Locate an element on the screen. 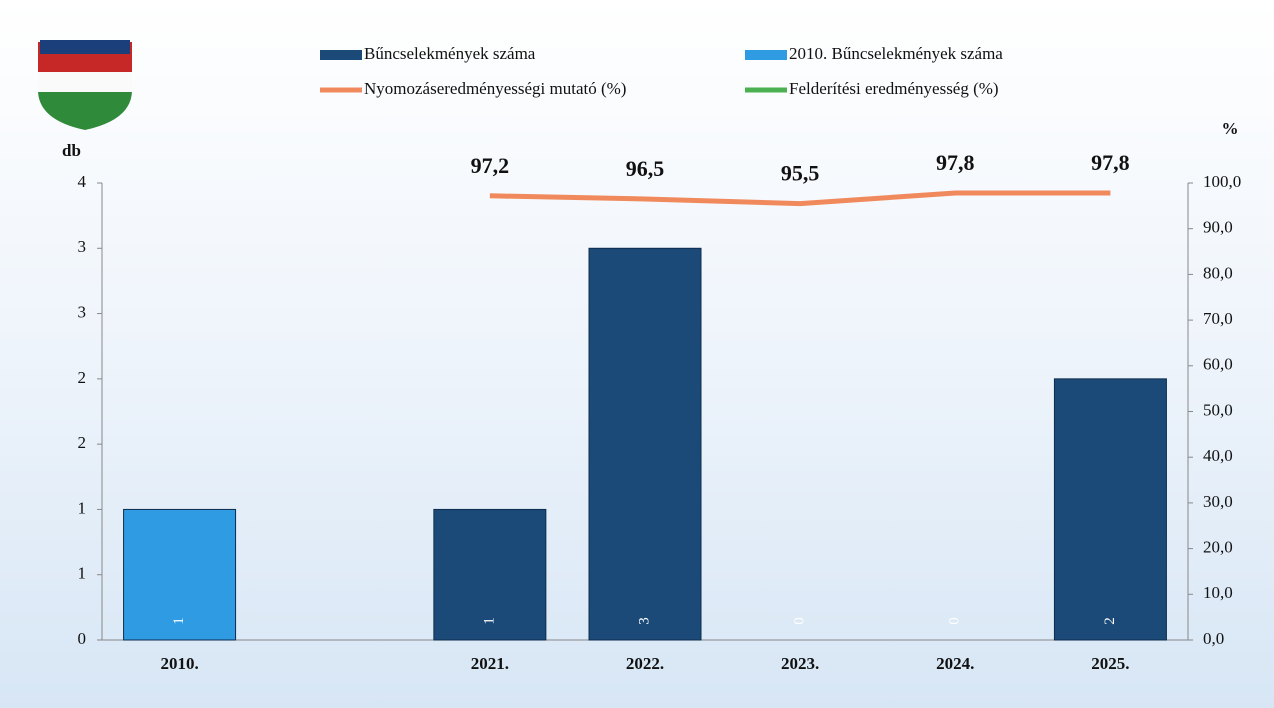 The width and height of the screenshot is (1274, 708). line-value-label: 96,5 is located at coordinates (645, 168).